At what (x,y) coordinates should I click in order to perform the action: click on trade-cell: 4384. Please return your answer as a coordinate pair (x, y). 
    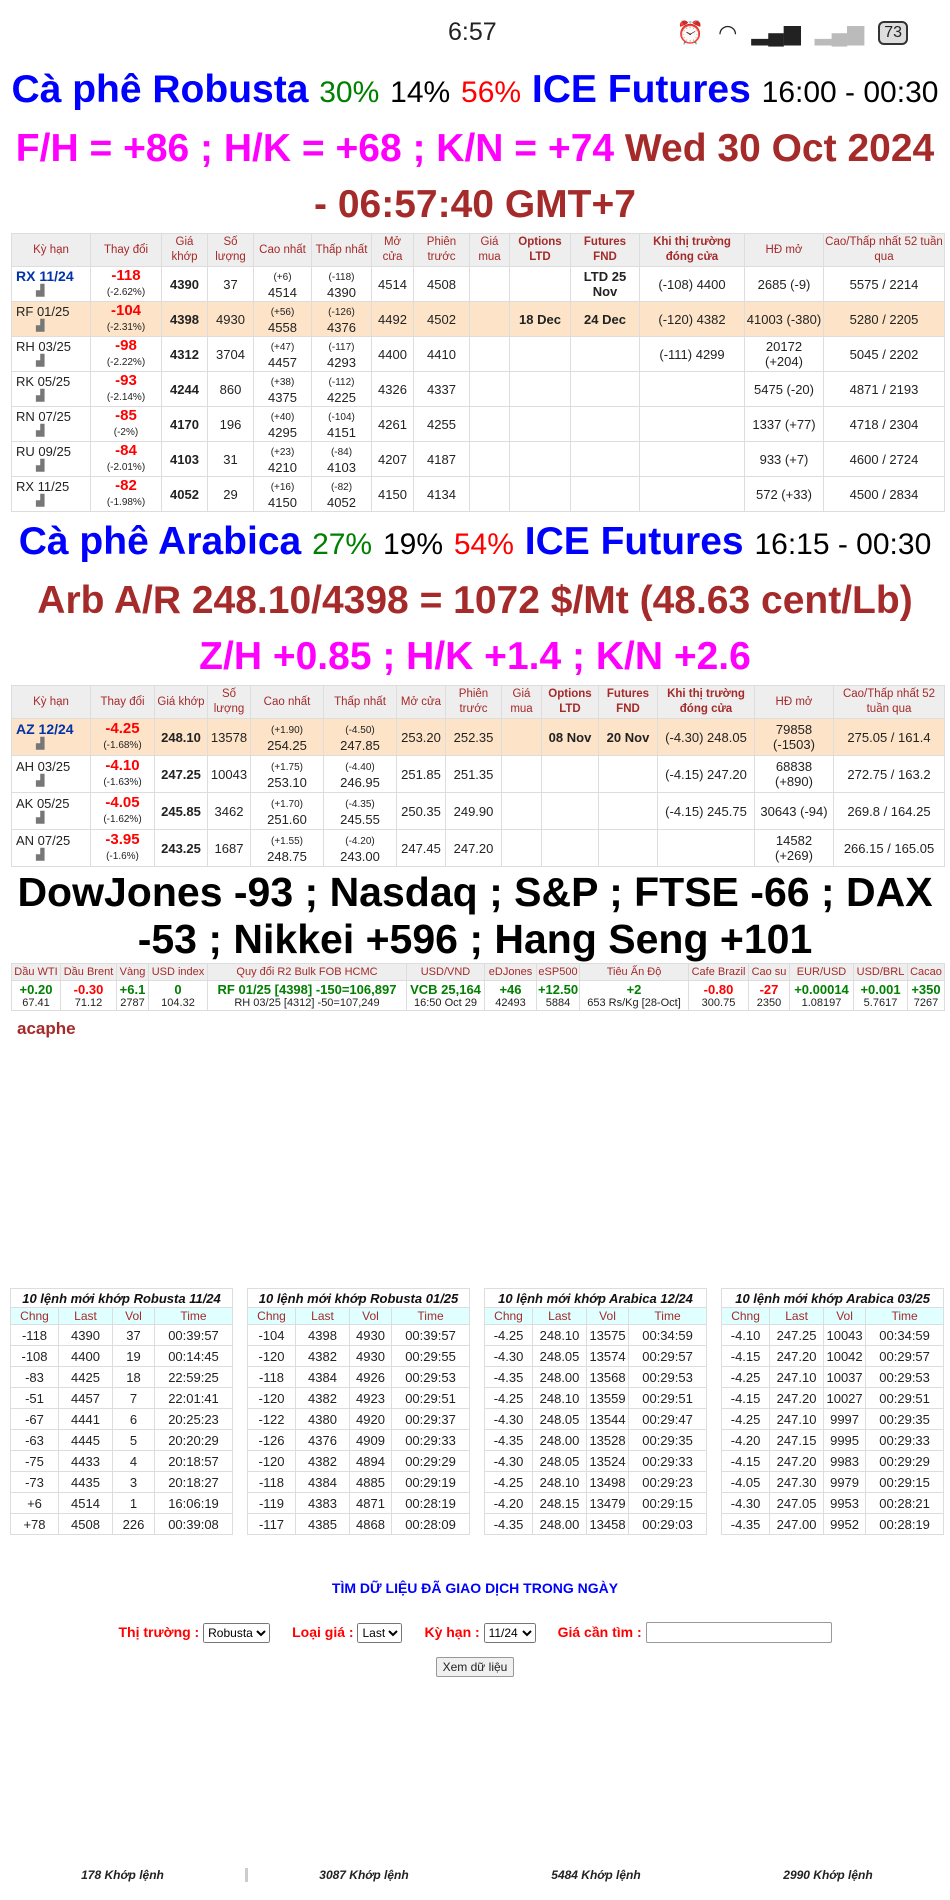
    Looking at the image, I should click on (322, 1482).